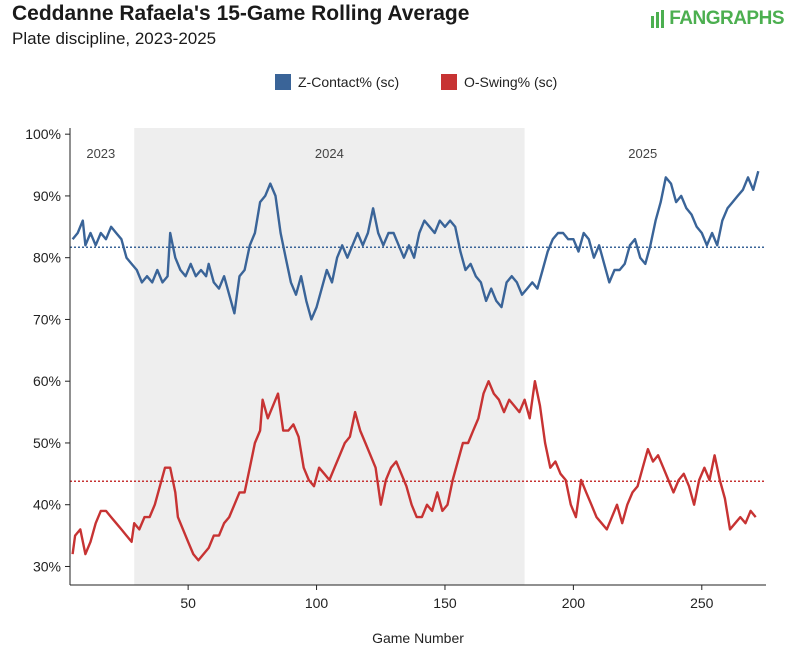 This screenshot has width=800, height=649. What do you see at coordinates (726, 18) in the screenshot?
I see `logo-text: FANGRAPHS` at bounding box center [726, 18].